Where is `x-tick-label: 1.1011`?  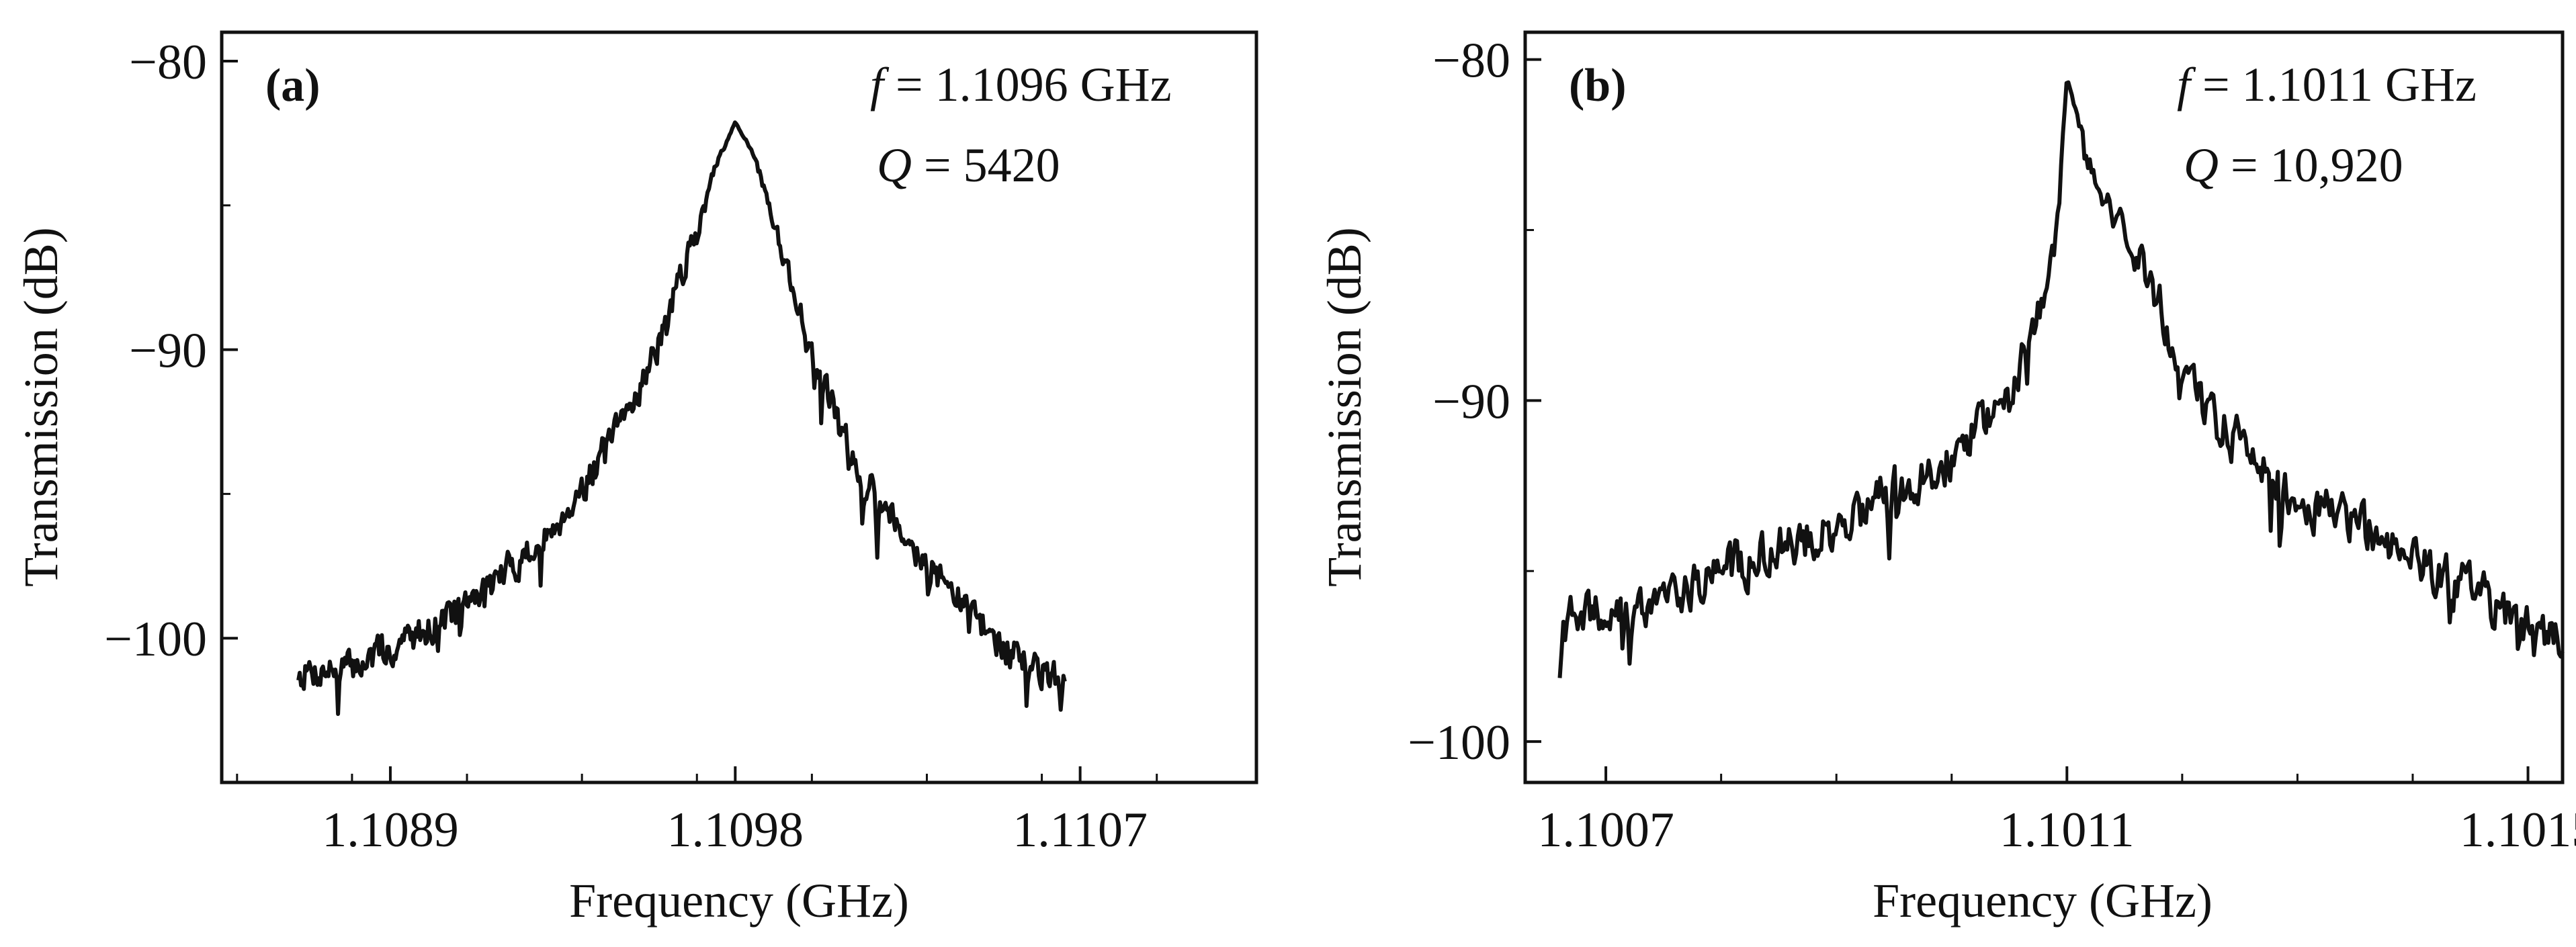
x-tick-label: 1.1011 is located at coordinates (2067, 830).